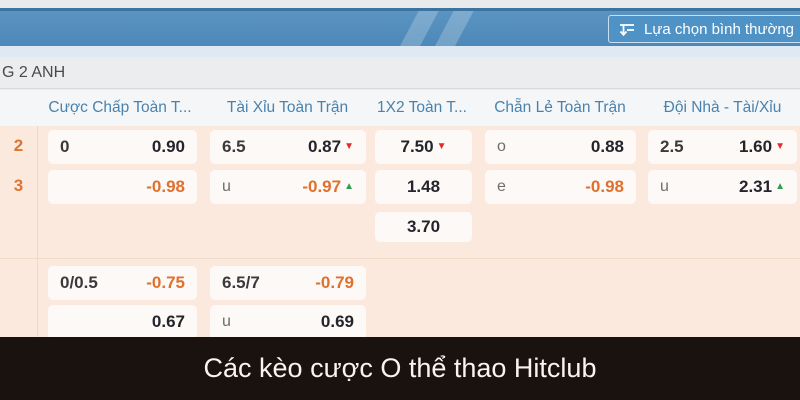 Image resolution: width=800 pixels, height=400 pixels. What do you see at coordinates (756, 146) in the screenshot?
I see `odds-value: 1.60` at bounding box center [756, 146].